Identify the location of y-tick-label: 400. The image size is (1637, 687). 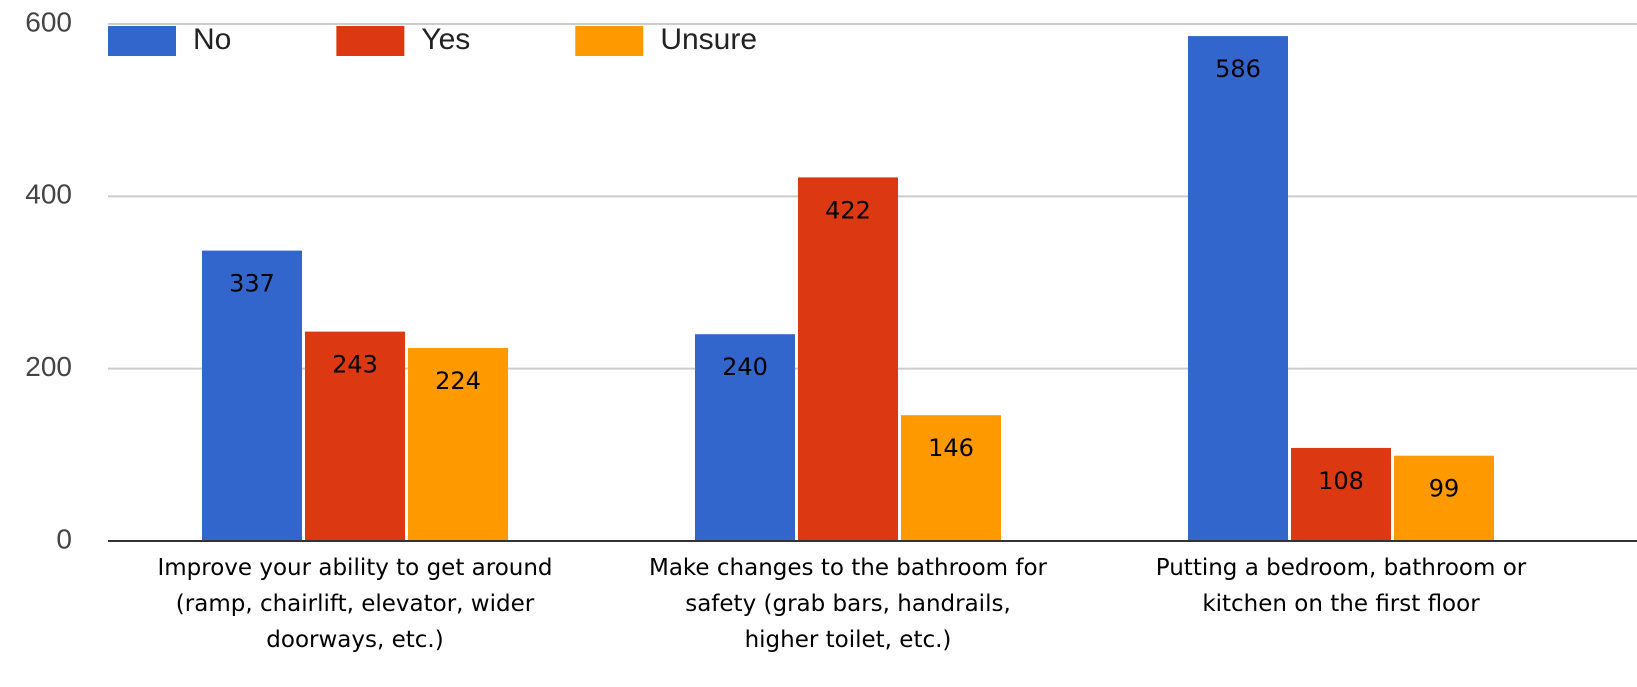
(48, 194).